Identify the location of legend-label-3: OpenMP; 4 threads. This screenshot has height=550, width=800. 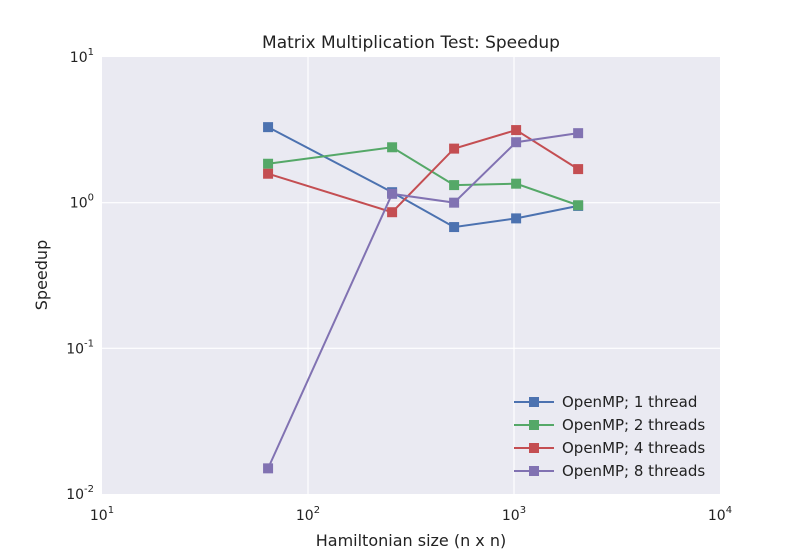
(633, 448).